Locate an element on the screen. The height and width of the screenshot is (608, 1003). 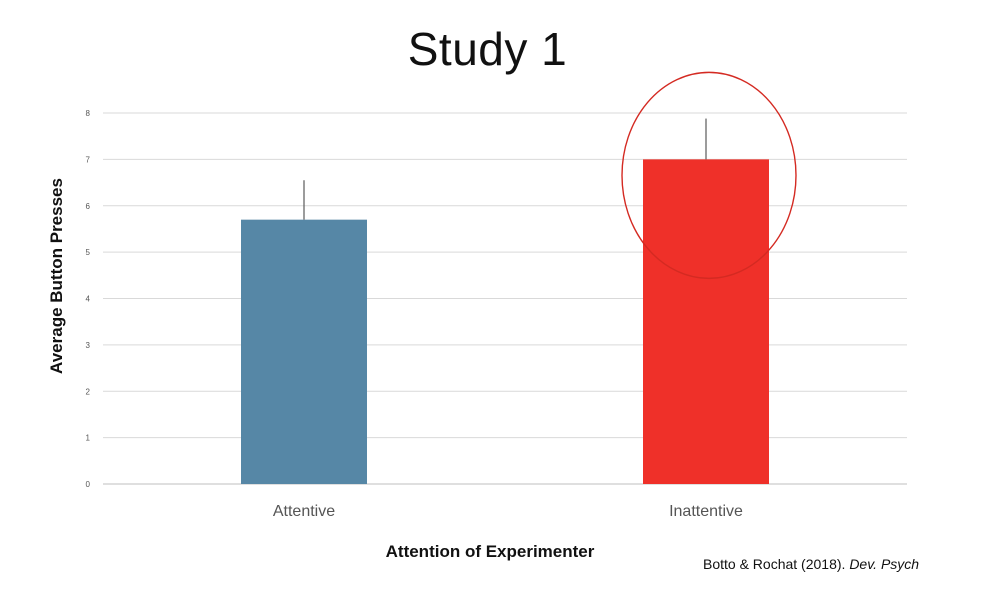
y-tick-label: 5 is located at coordinates (88, 252).